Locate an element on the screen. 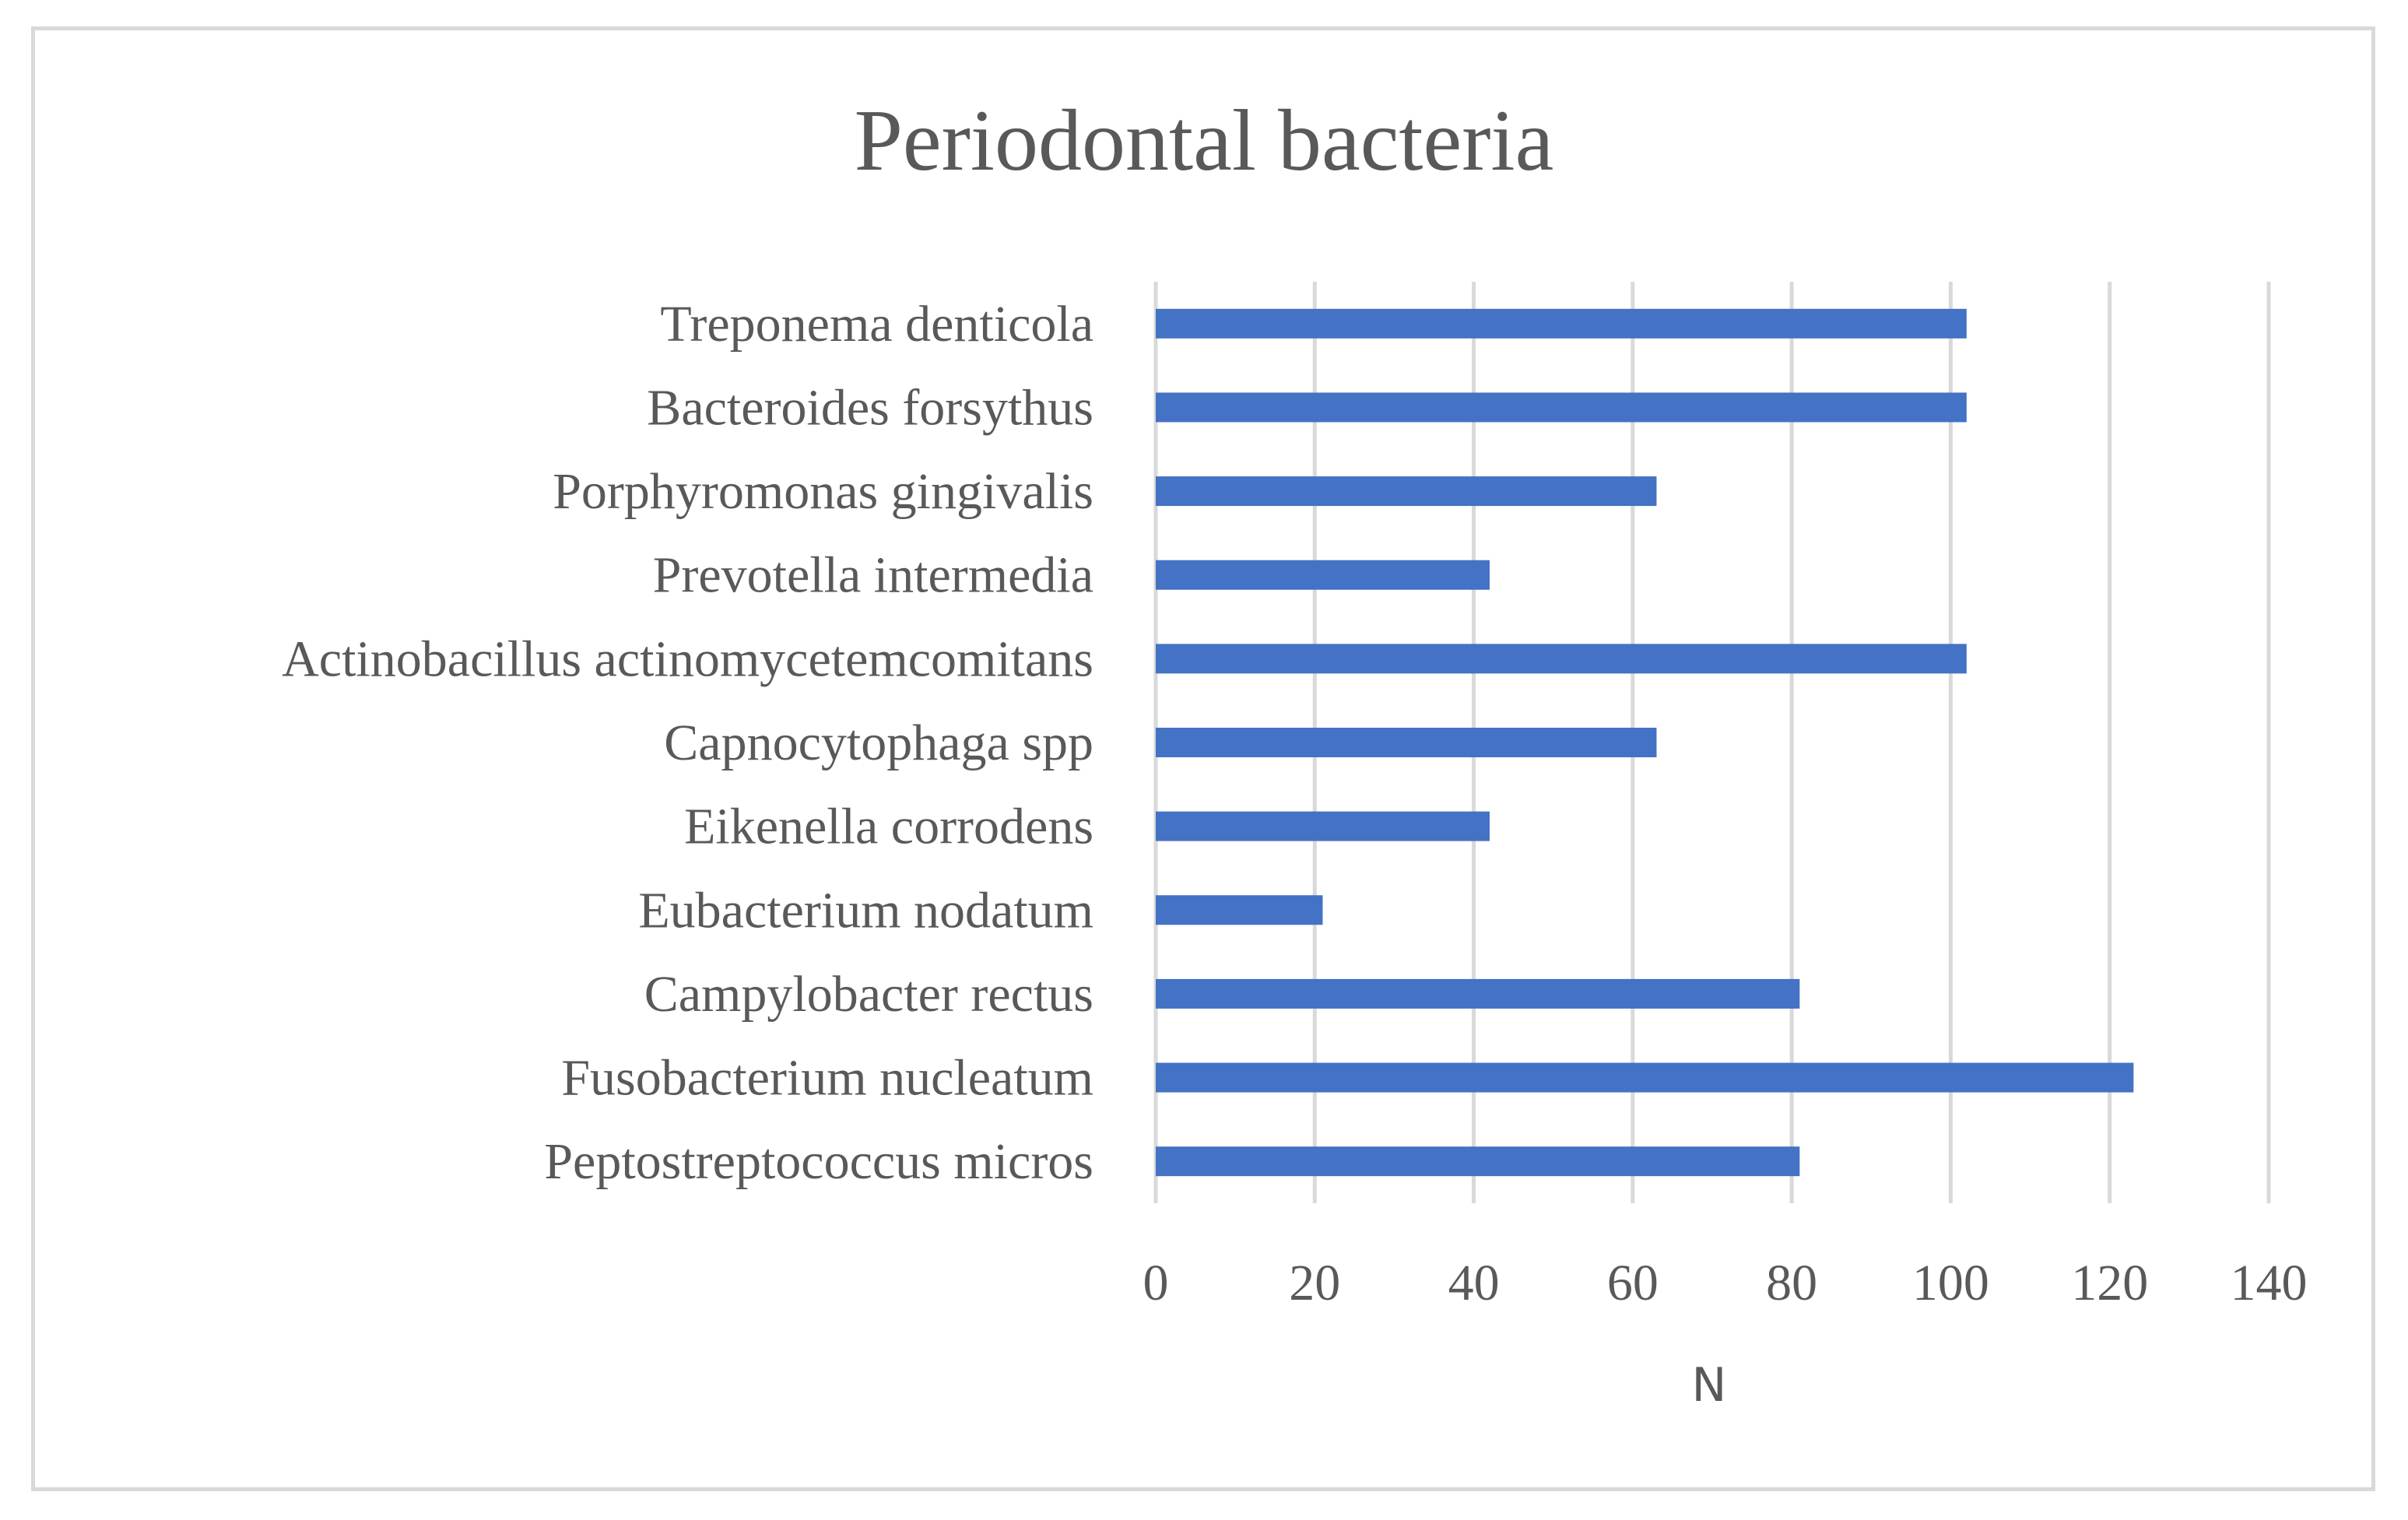 The image size is (2408, 1520). x-tick-label: 0 is located at coordinates (1156, 1283).